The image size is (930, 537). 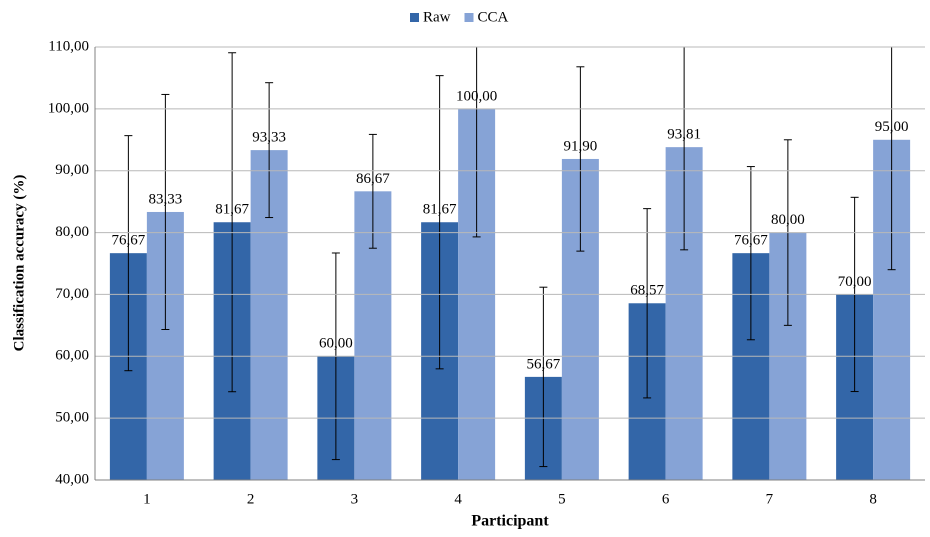 I want to click on data-label: 70,00, so click(x=855, y=282).